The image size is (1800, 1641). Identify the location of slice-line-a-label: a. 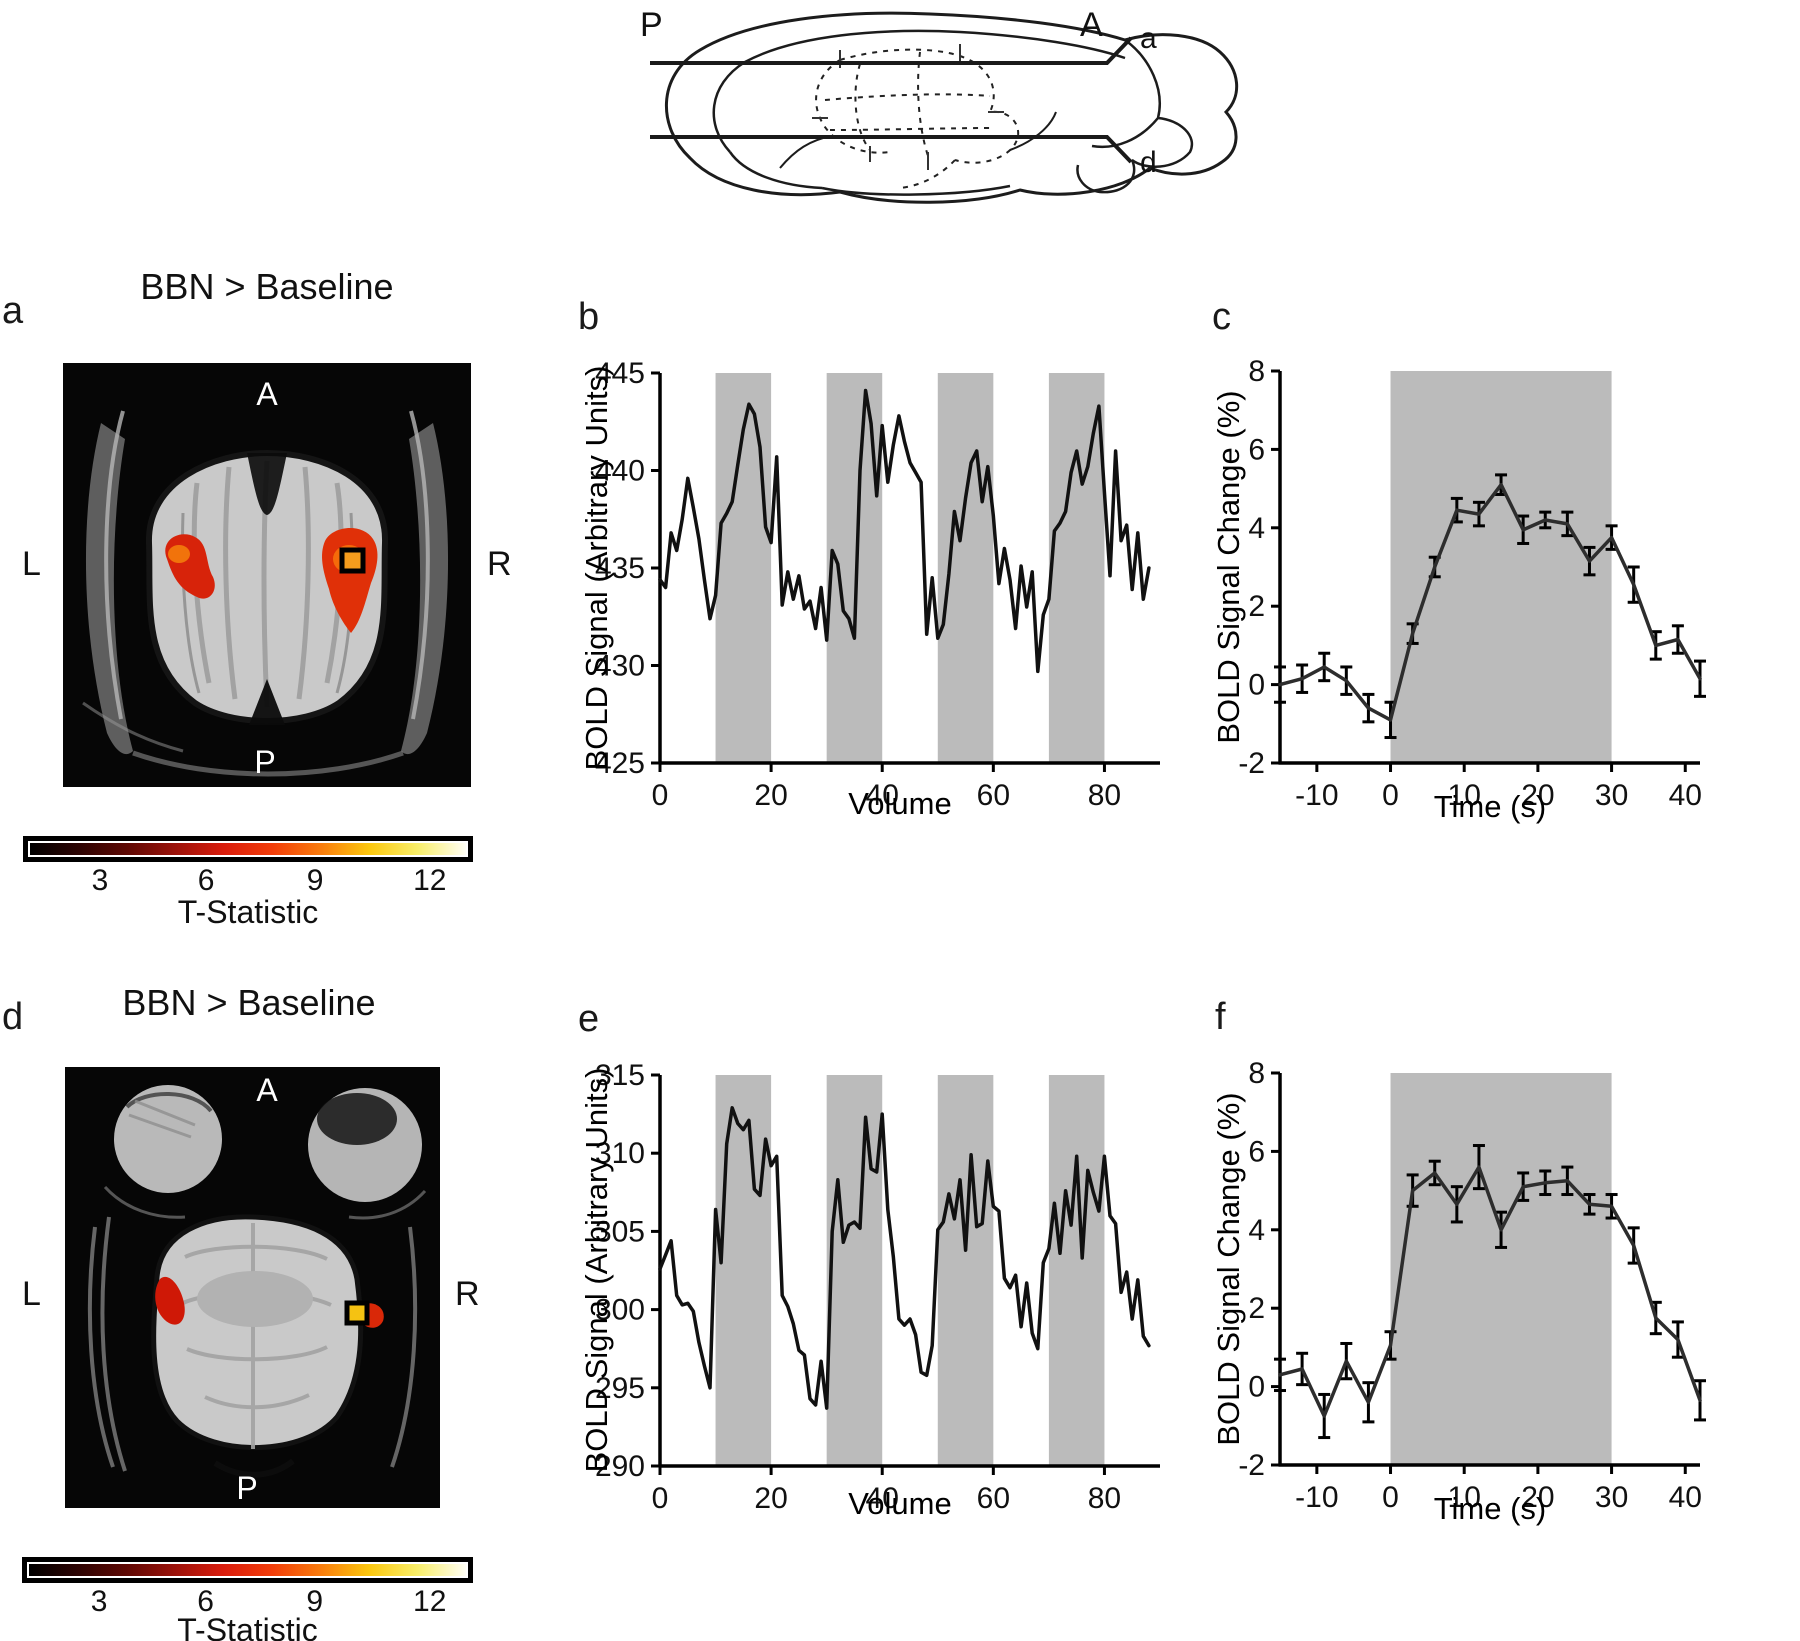
(1148, 38).